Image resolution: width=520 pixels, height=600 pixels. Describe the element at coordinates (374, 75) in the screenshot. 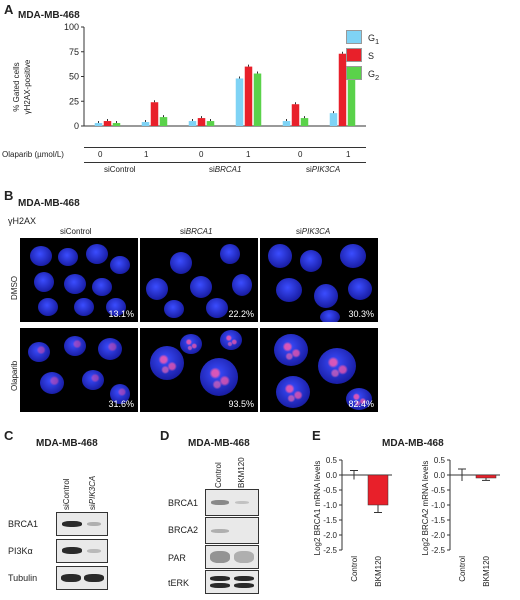

I see `legend-g2: G2` at that location.